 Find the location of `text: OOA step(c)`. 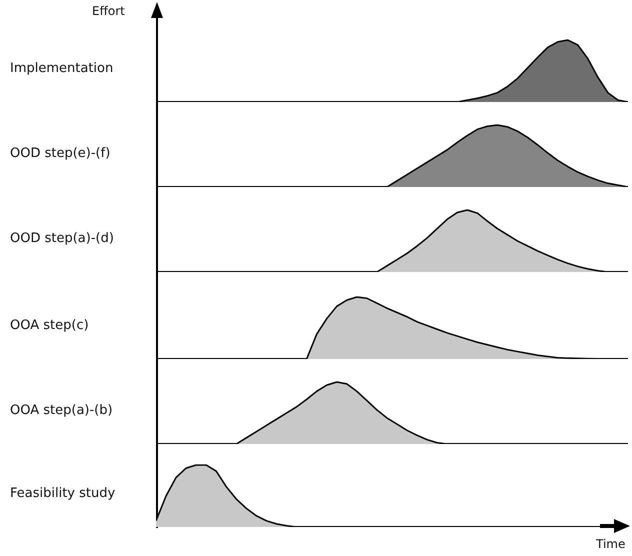

text: OOA step(c) is located at coordinates (49, 325).